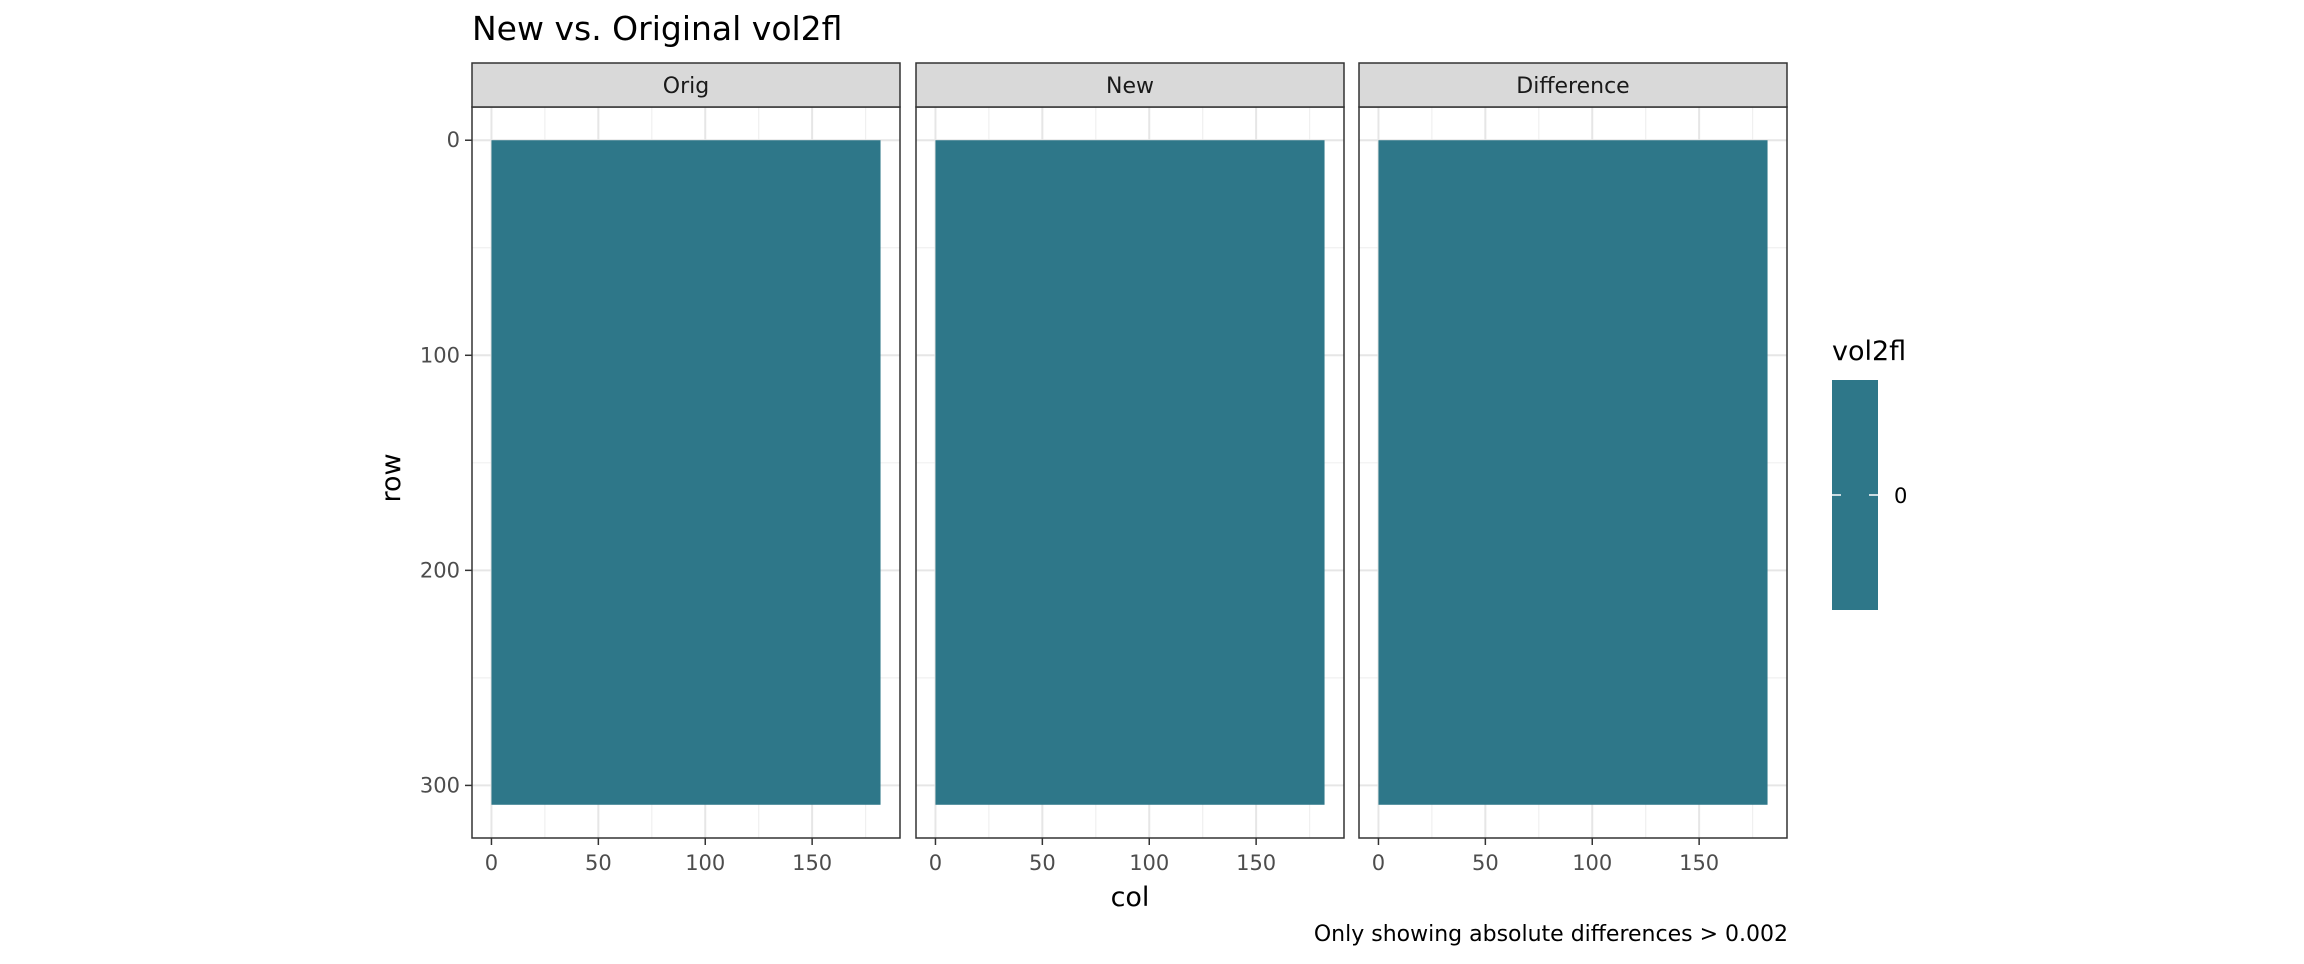 This screenshot has width=2304, height=964. What do you see at coordinates (1130, 897) in the screenshot?
I see `x-axis-label: col` at bounding box center [1130, 897].